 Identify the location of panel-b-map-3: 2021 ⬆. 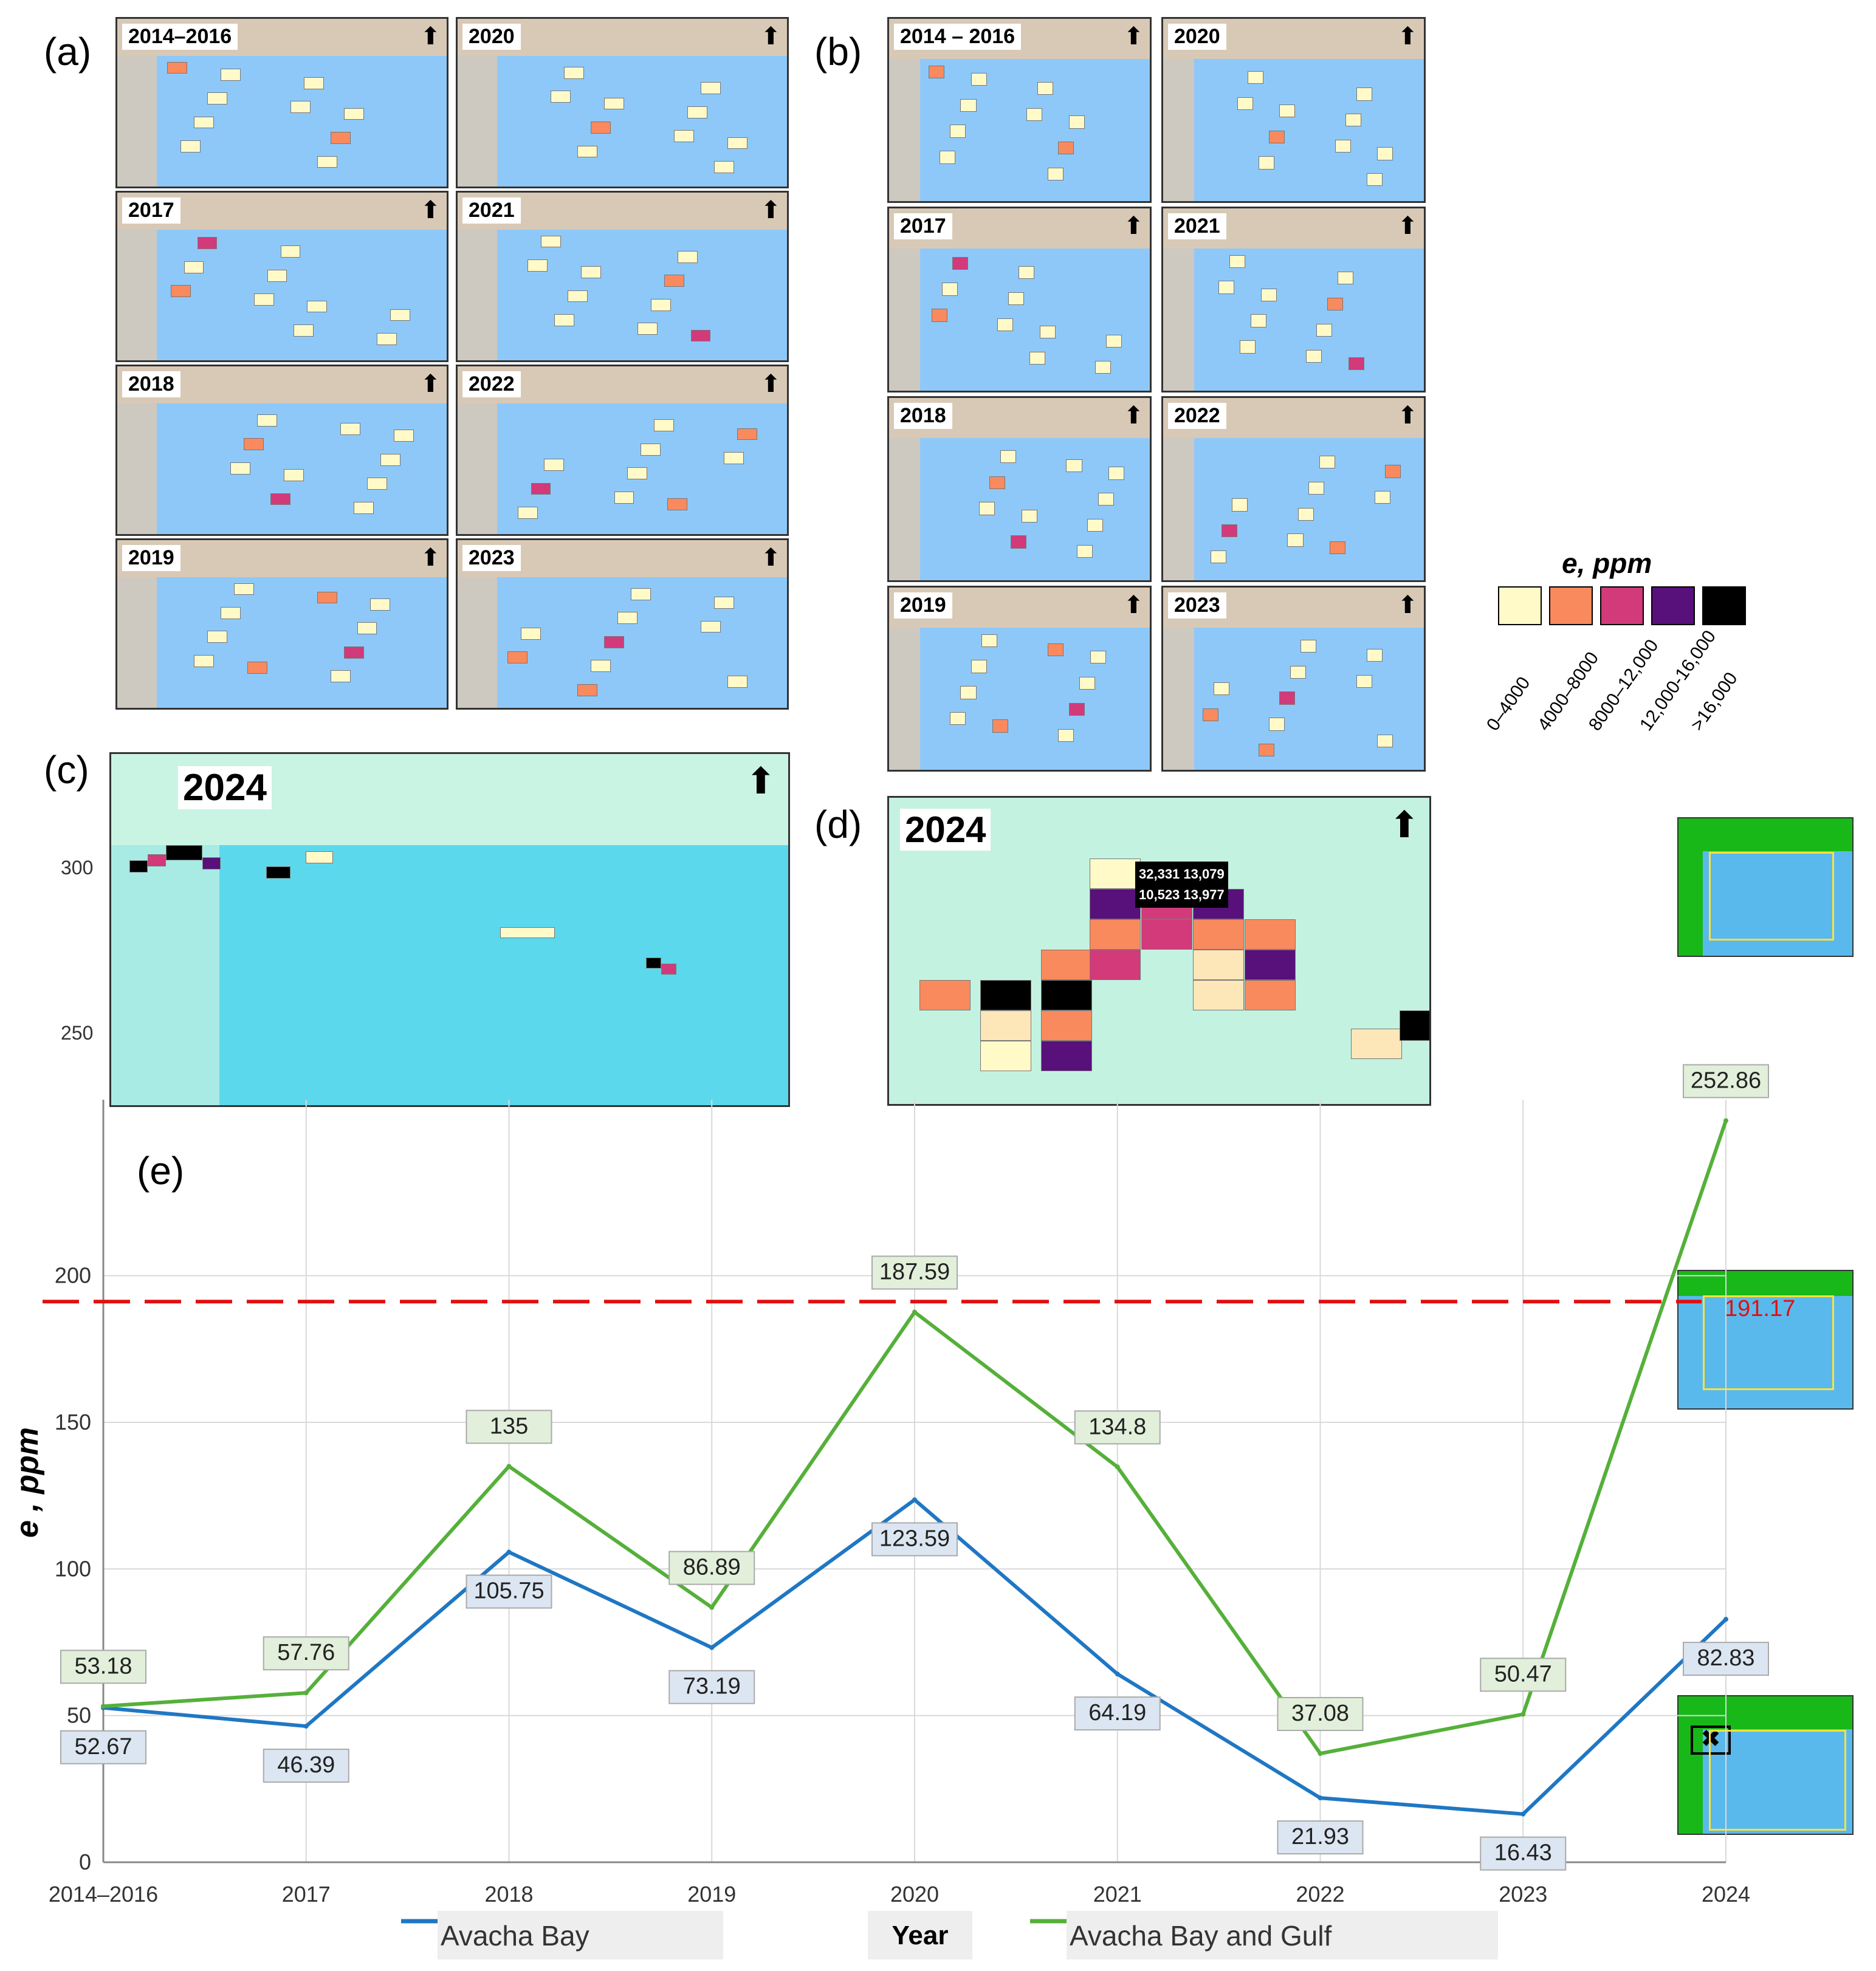
(1293, 299).